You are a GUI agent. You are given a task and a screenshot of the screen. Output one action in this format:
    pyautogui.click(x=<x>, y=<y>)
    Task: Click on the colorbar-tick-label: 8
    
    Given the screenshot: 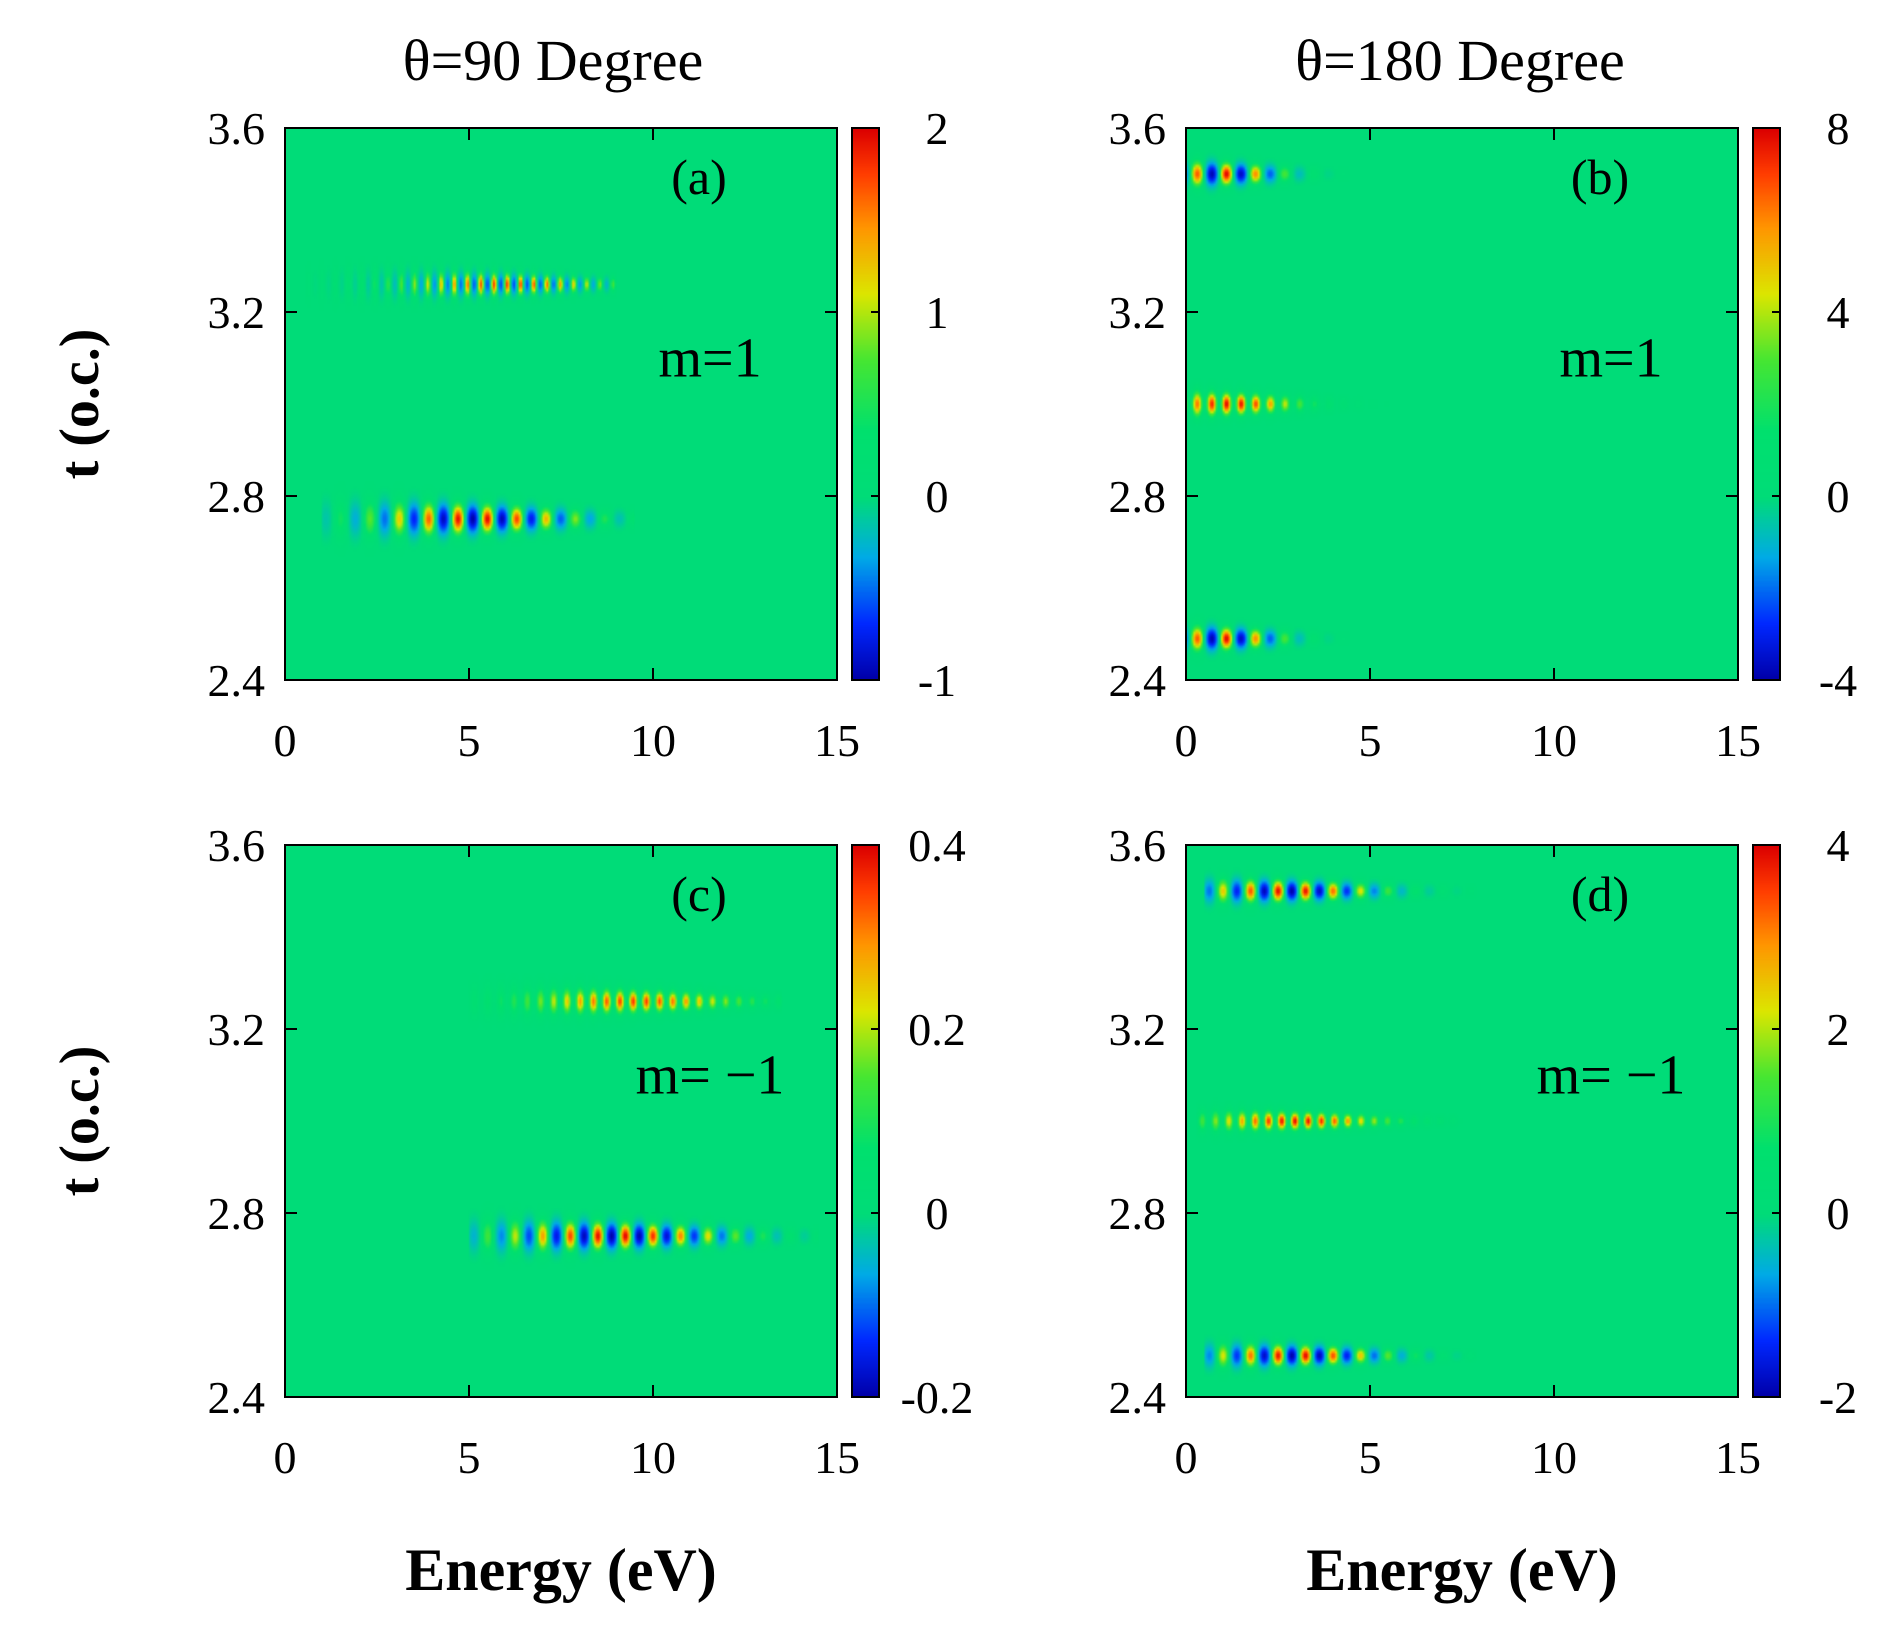 What is the action you would take?
    pyautogui.click(x=1838, y=128)
    